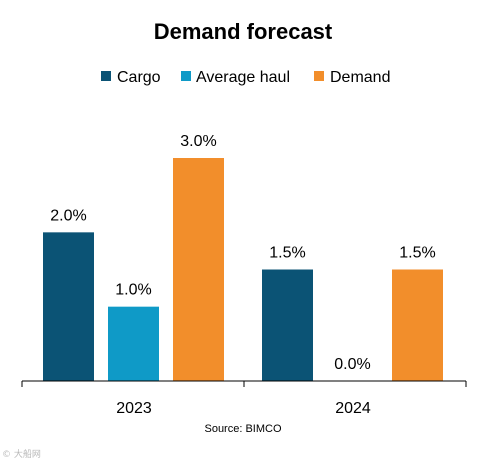 The width and height of the screenshot is (486, 463). I want to click on x-tick-label-2023: 2023, so click(134, 408).